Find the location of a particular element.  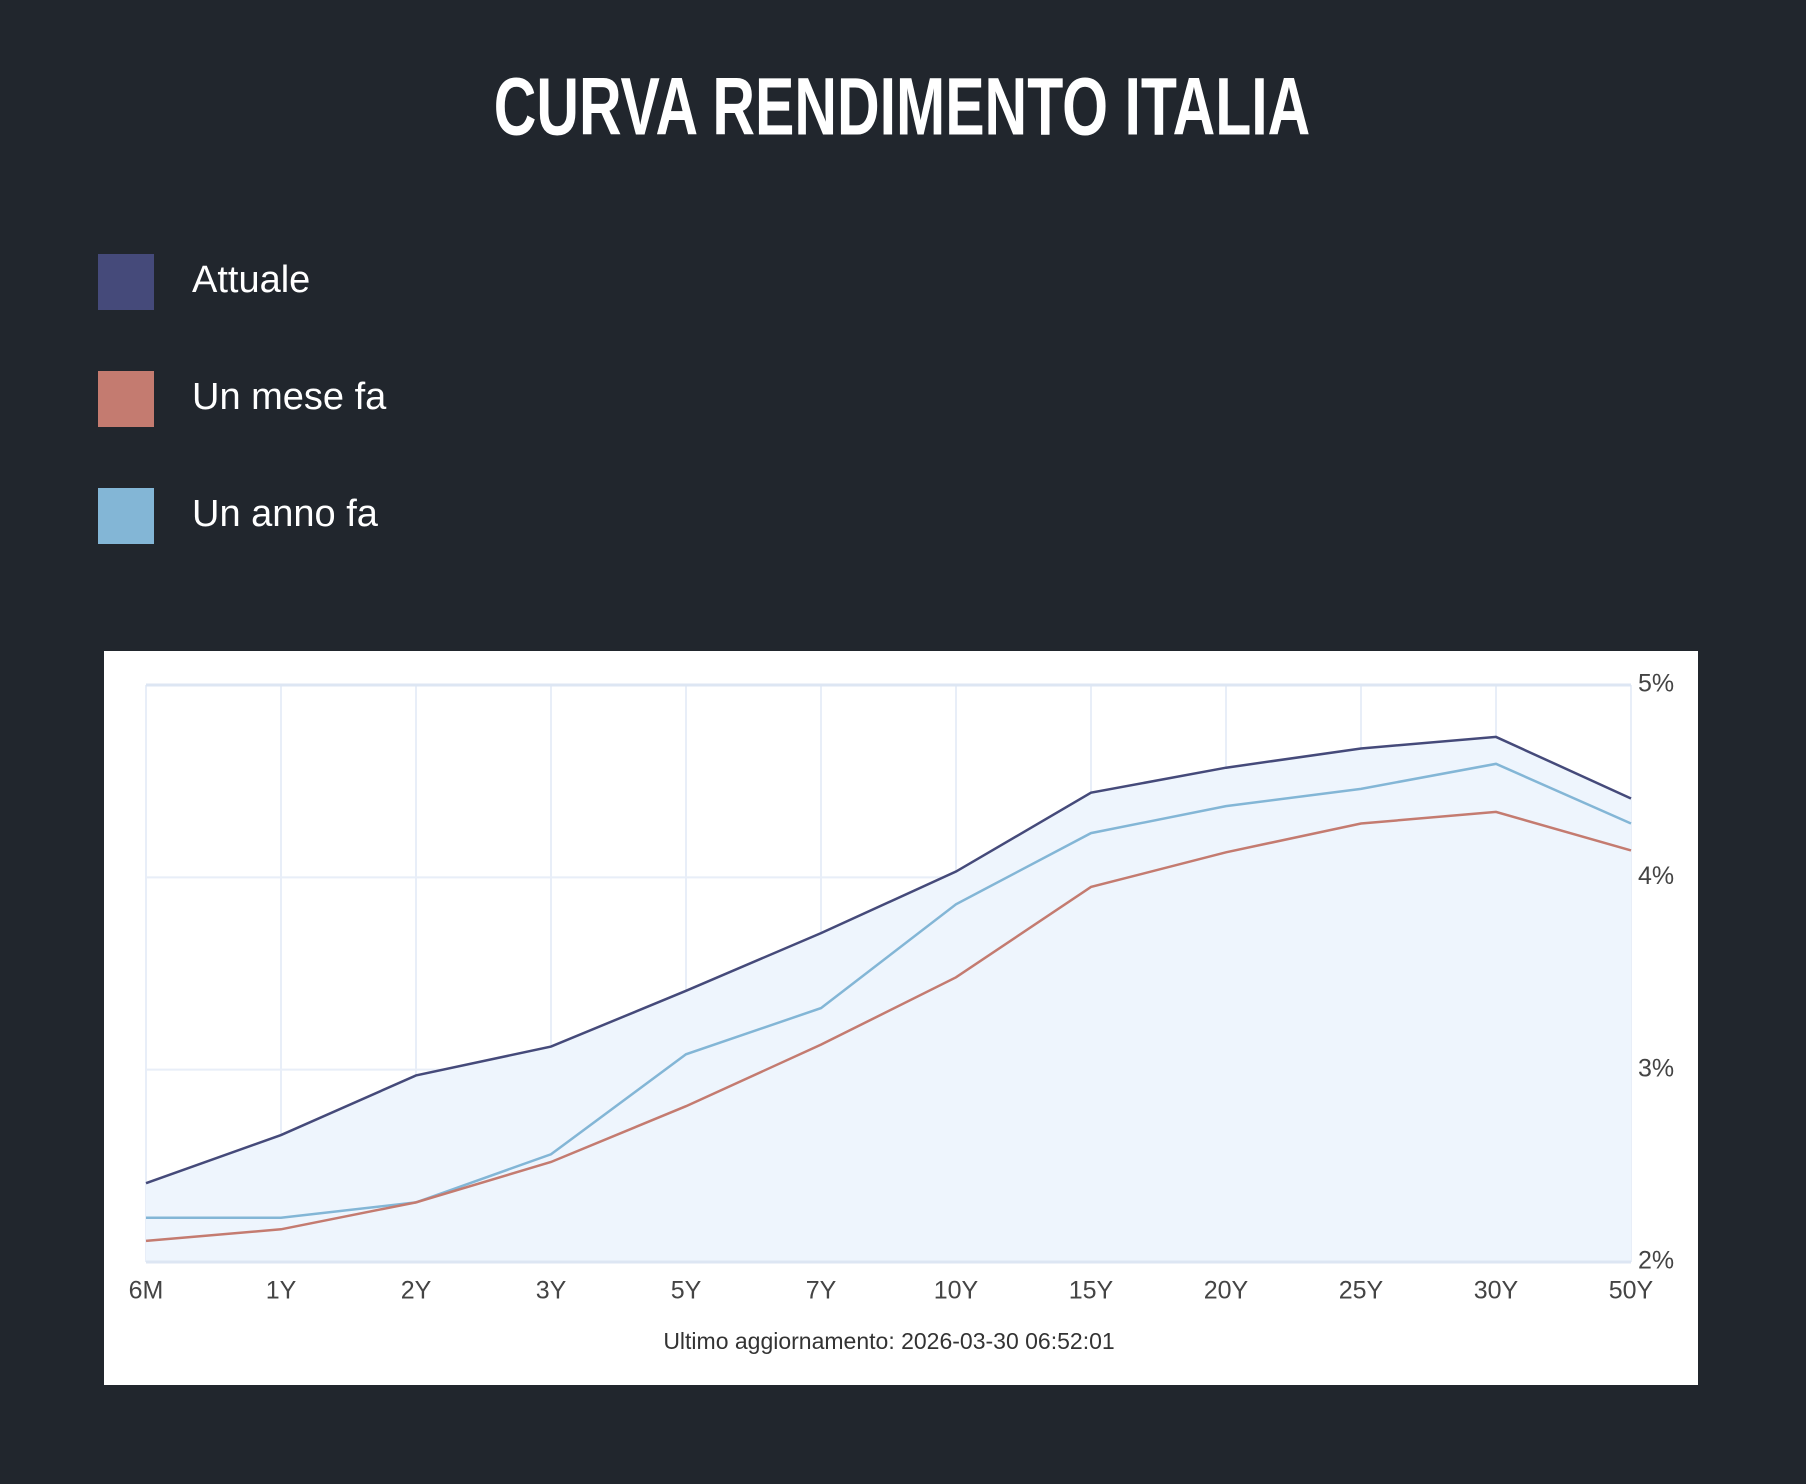

y-tick-label: 3% is located at coordinates (1656, 1068).